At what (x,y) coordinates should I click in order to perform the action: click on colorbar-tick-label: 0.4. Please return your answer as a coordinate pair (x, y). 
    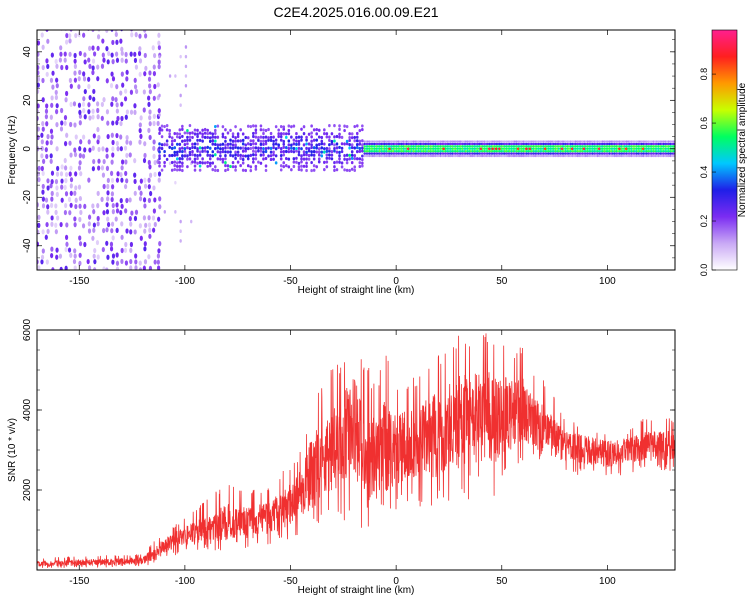
    Looking at the image, I should click on (704, 172).